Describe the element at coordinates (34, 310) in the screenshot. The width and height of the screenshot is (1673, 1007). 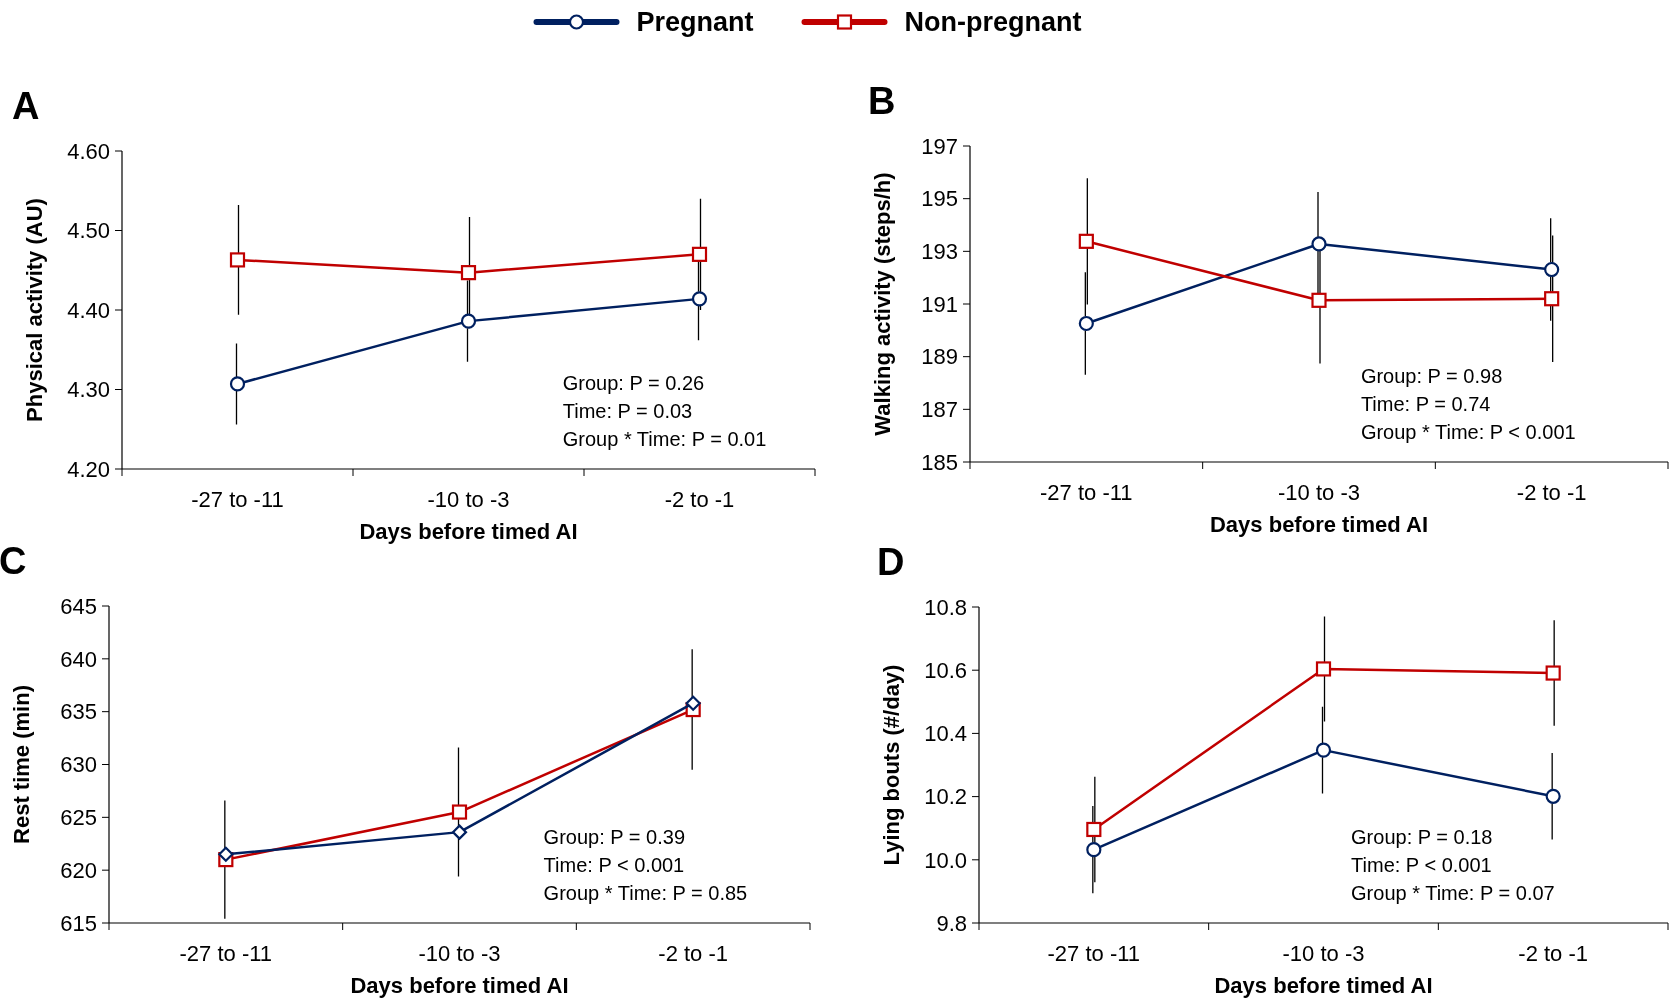
I see `y-axis-title: Physical activity (AU)` at that location.